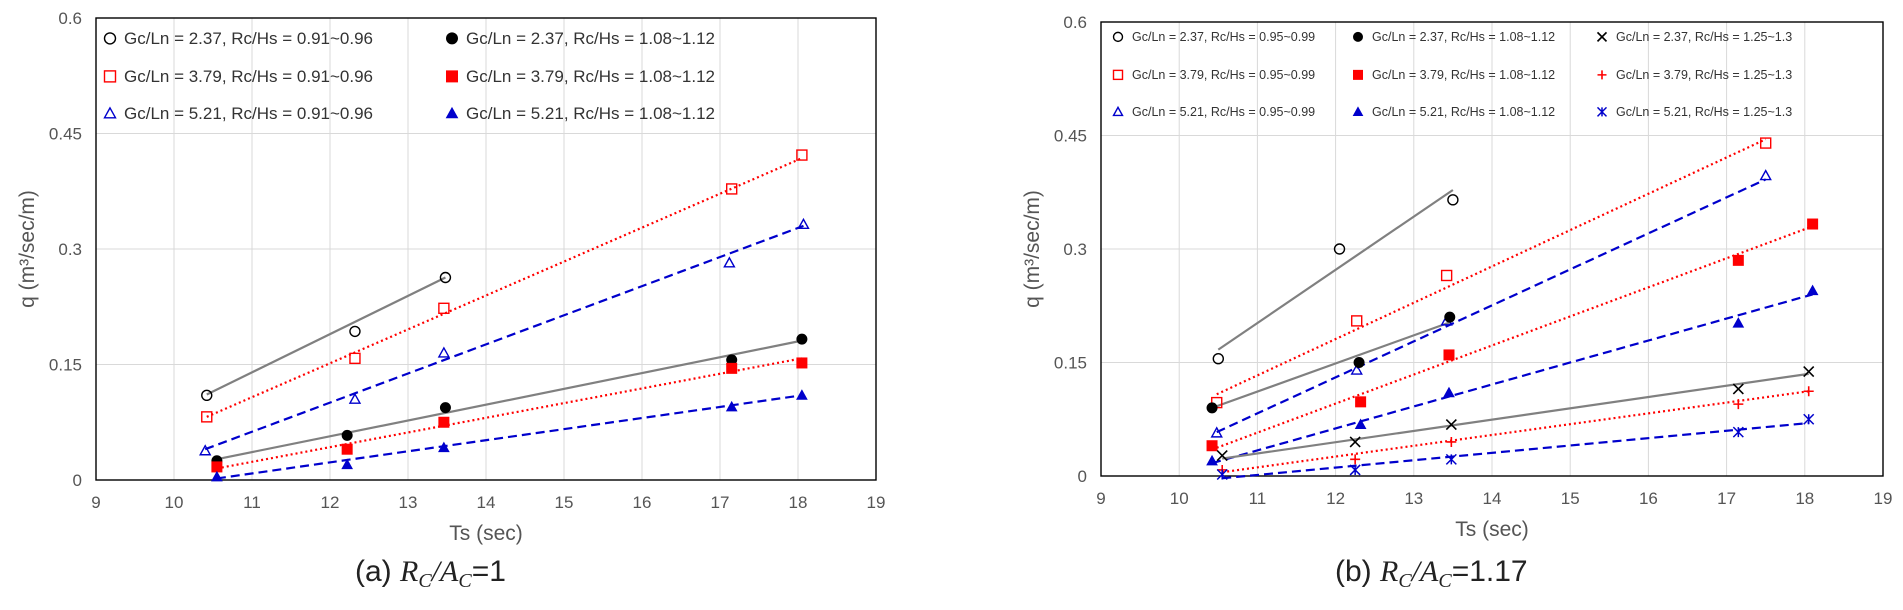 This screenshot has height=610, width=1903. Describe the element at coordinates (1704, 75) in the screenshot. I see `legend-label: Gc/Ln = 3.79, Rc/Hs = 1.25~1.3` at that location.